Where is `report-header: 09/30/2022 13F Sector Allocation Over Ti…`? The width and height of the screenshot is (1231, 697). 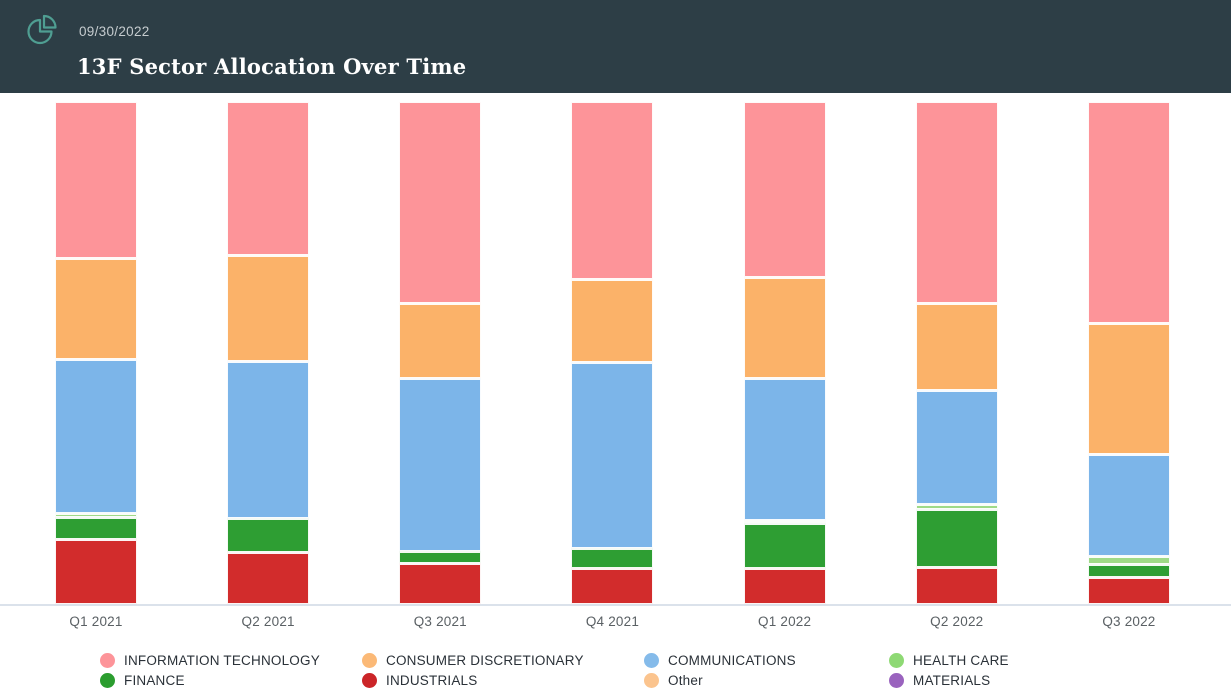
report-header: 09/30/2022 13F Sector Allocation Over Ti… is located at coordinates (615, 46).